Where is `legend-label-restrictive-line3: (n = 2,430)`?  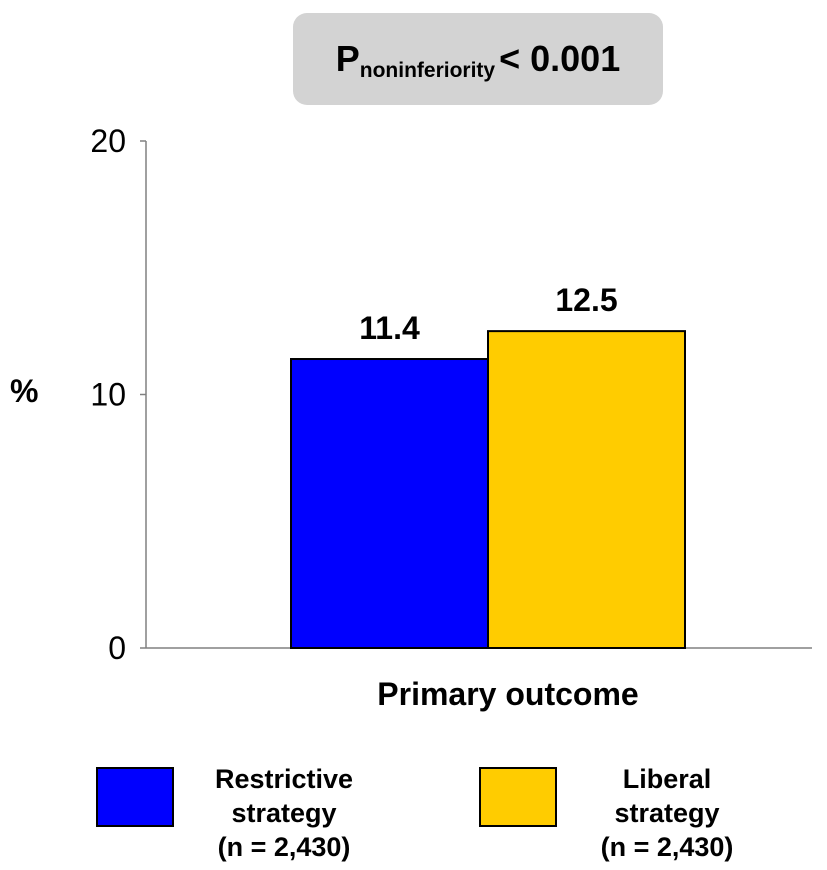
legend-label-restrictive-line3: (n = 2,430) is located at coordinates (284, 847).